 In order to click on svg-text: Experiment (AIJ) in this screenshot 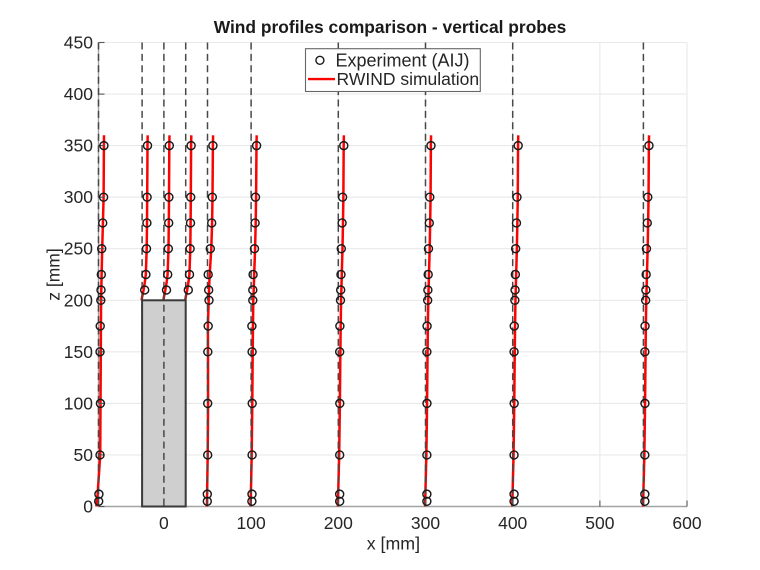, I will do `click(403, 60)`.